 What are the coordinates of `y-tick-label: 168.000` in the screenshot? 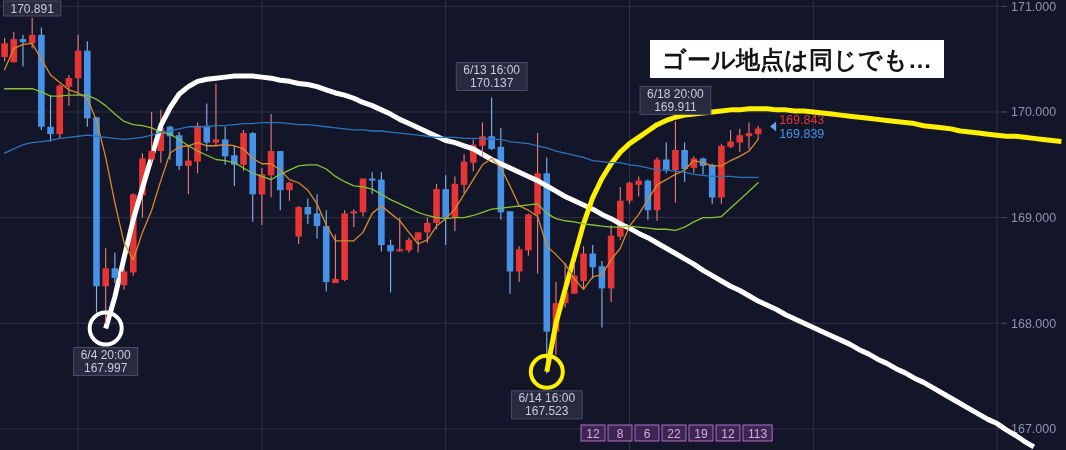 It's located at (1034, 323).